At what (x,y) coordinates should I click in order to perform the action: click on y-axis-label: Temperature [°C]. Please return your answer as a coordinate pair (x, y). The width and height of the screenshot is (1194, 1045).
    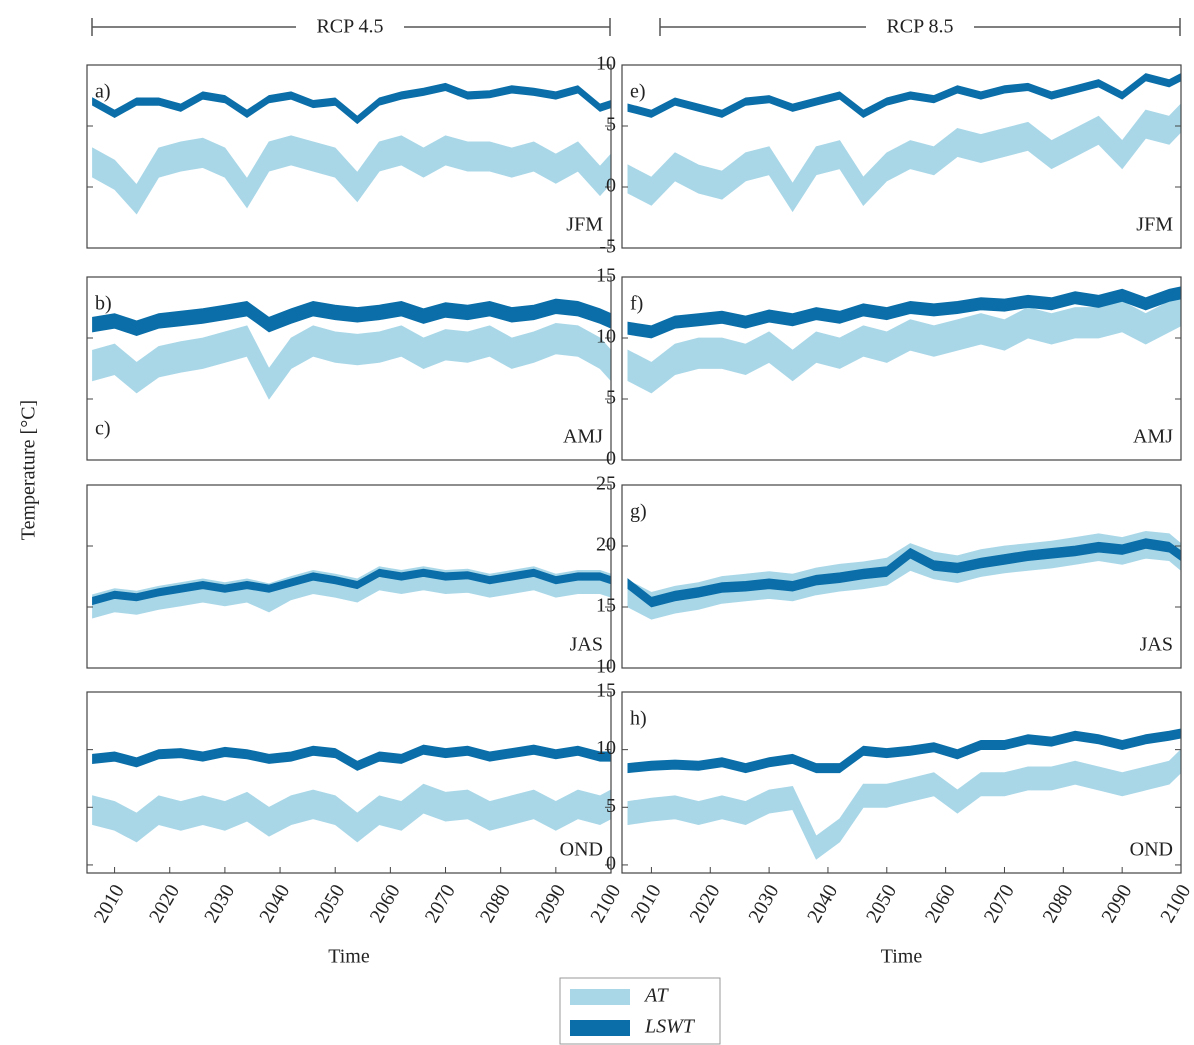
    Looking at the image, I should click on (29, 470).